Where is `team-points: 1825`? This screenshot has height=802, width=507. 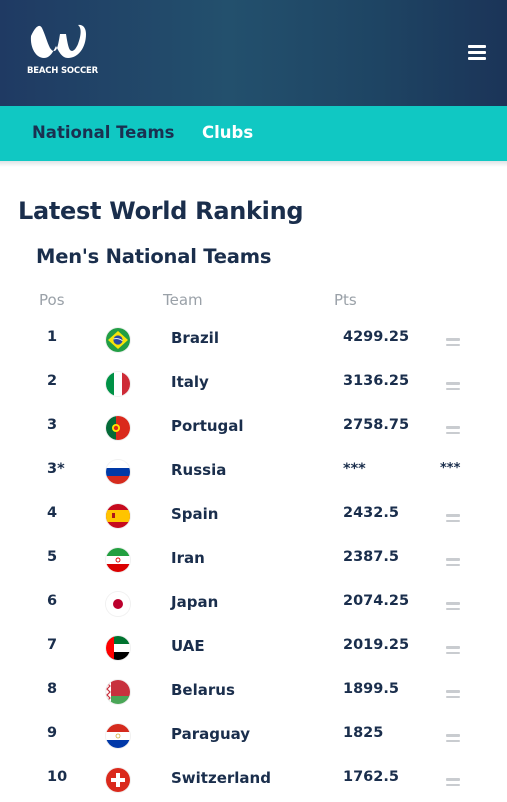
team-points: 1825 is located at coordinates (363, 733).